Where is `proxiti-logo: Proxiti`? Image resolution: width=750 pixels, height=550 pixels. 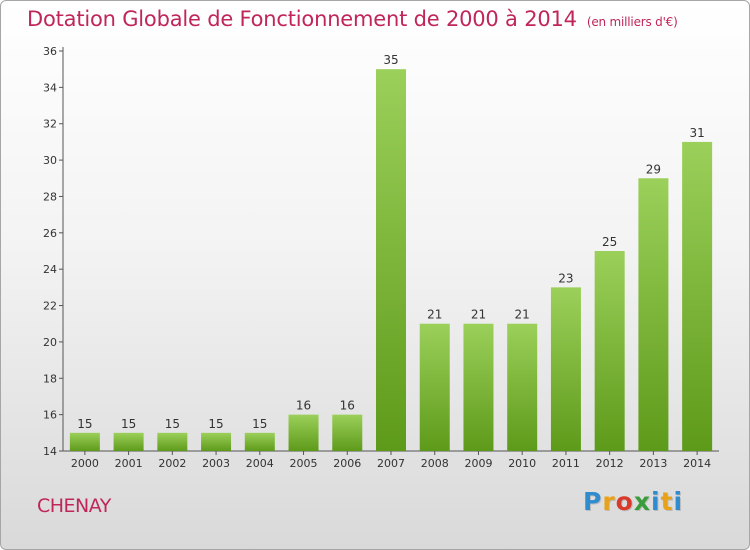
proxiti-logo: Proxiti is located at coordinates (633, 501).